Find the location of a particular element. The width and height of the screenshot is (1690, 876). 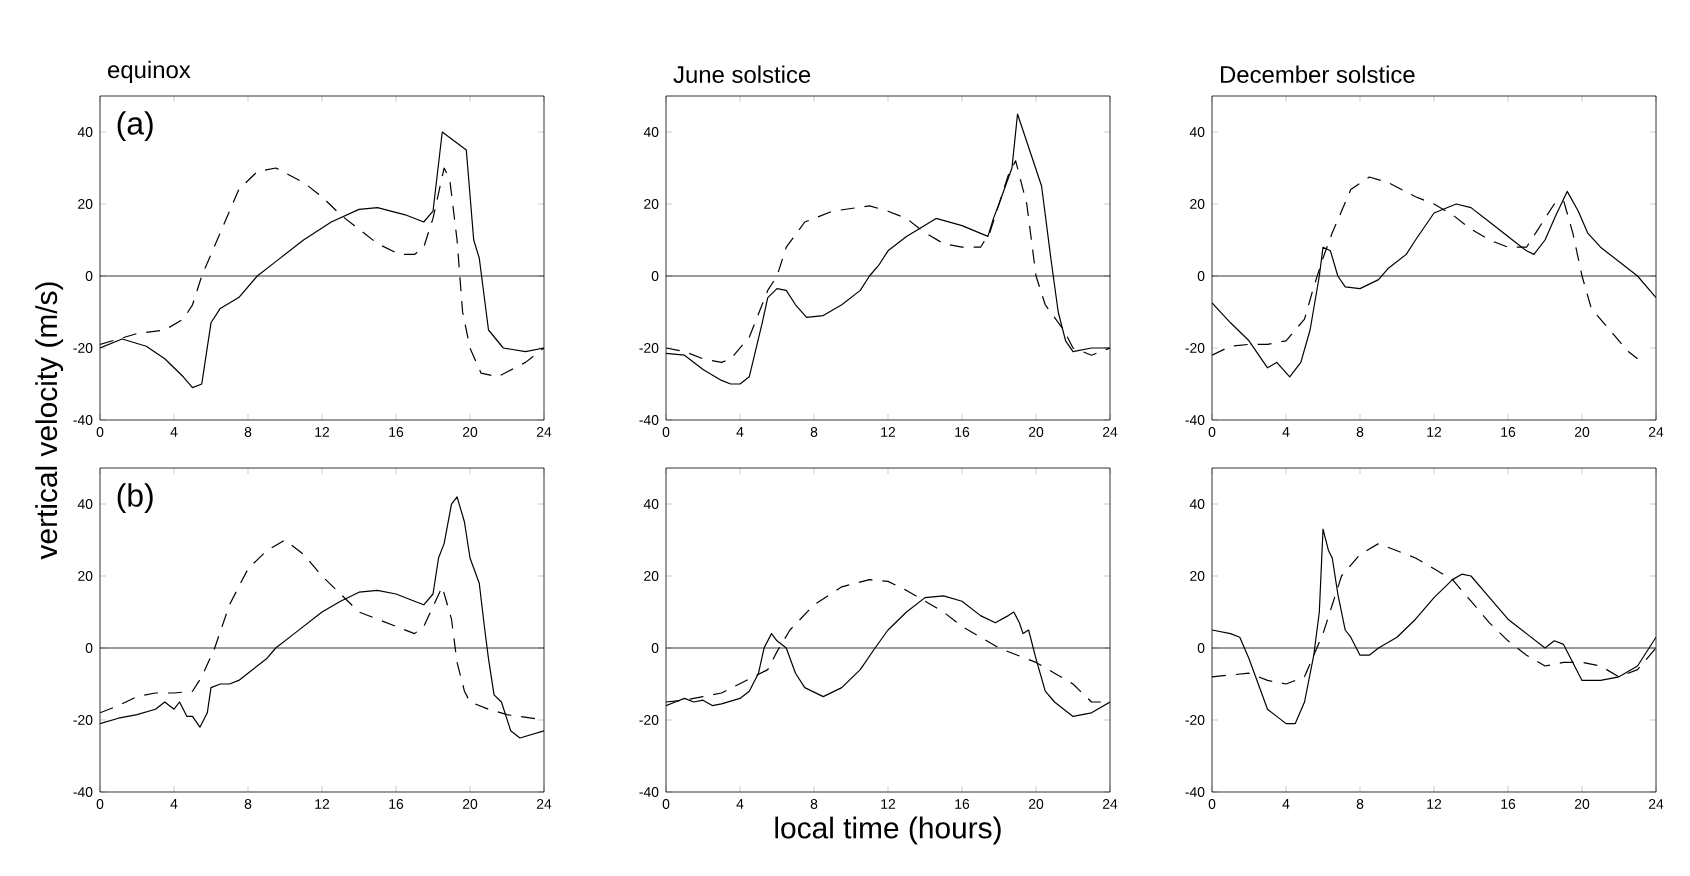

chart-title: June solstice is located at coordinates (742, 74).